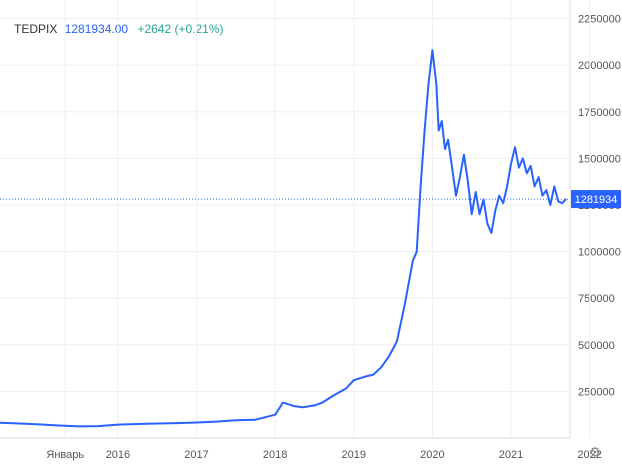  I want to click on chart-header: TEDPIX 1281934.00 +2642 (+0.21%), so click(119, 29).